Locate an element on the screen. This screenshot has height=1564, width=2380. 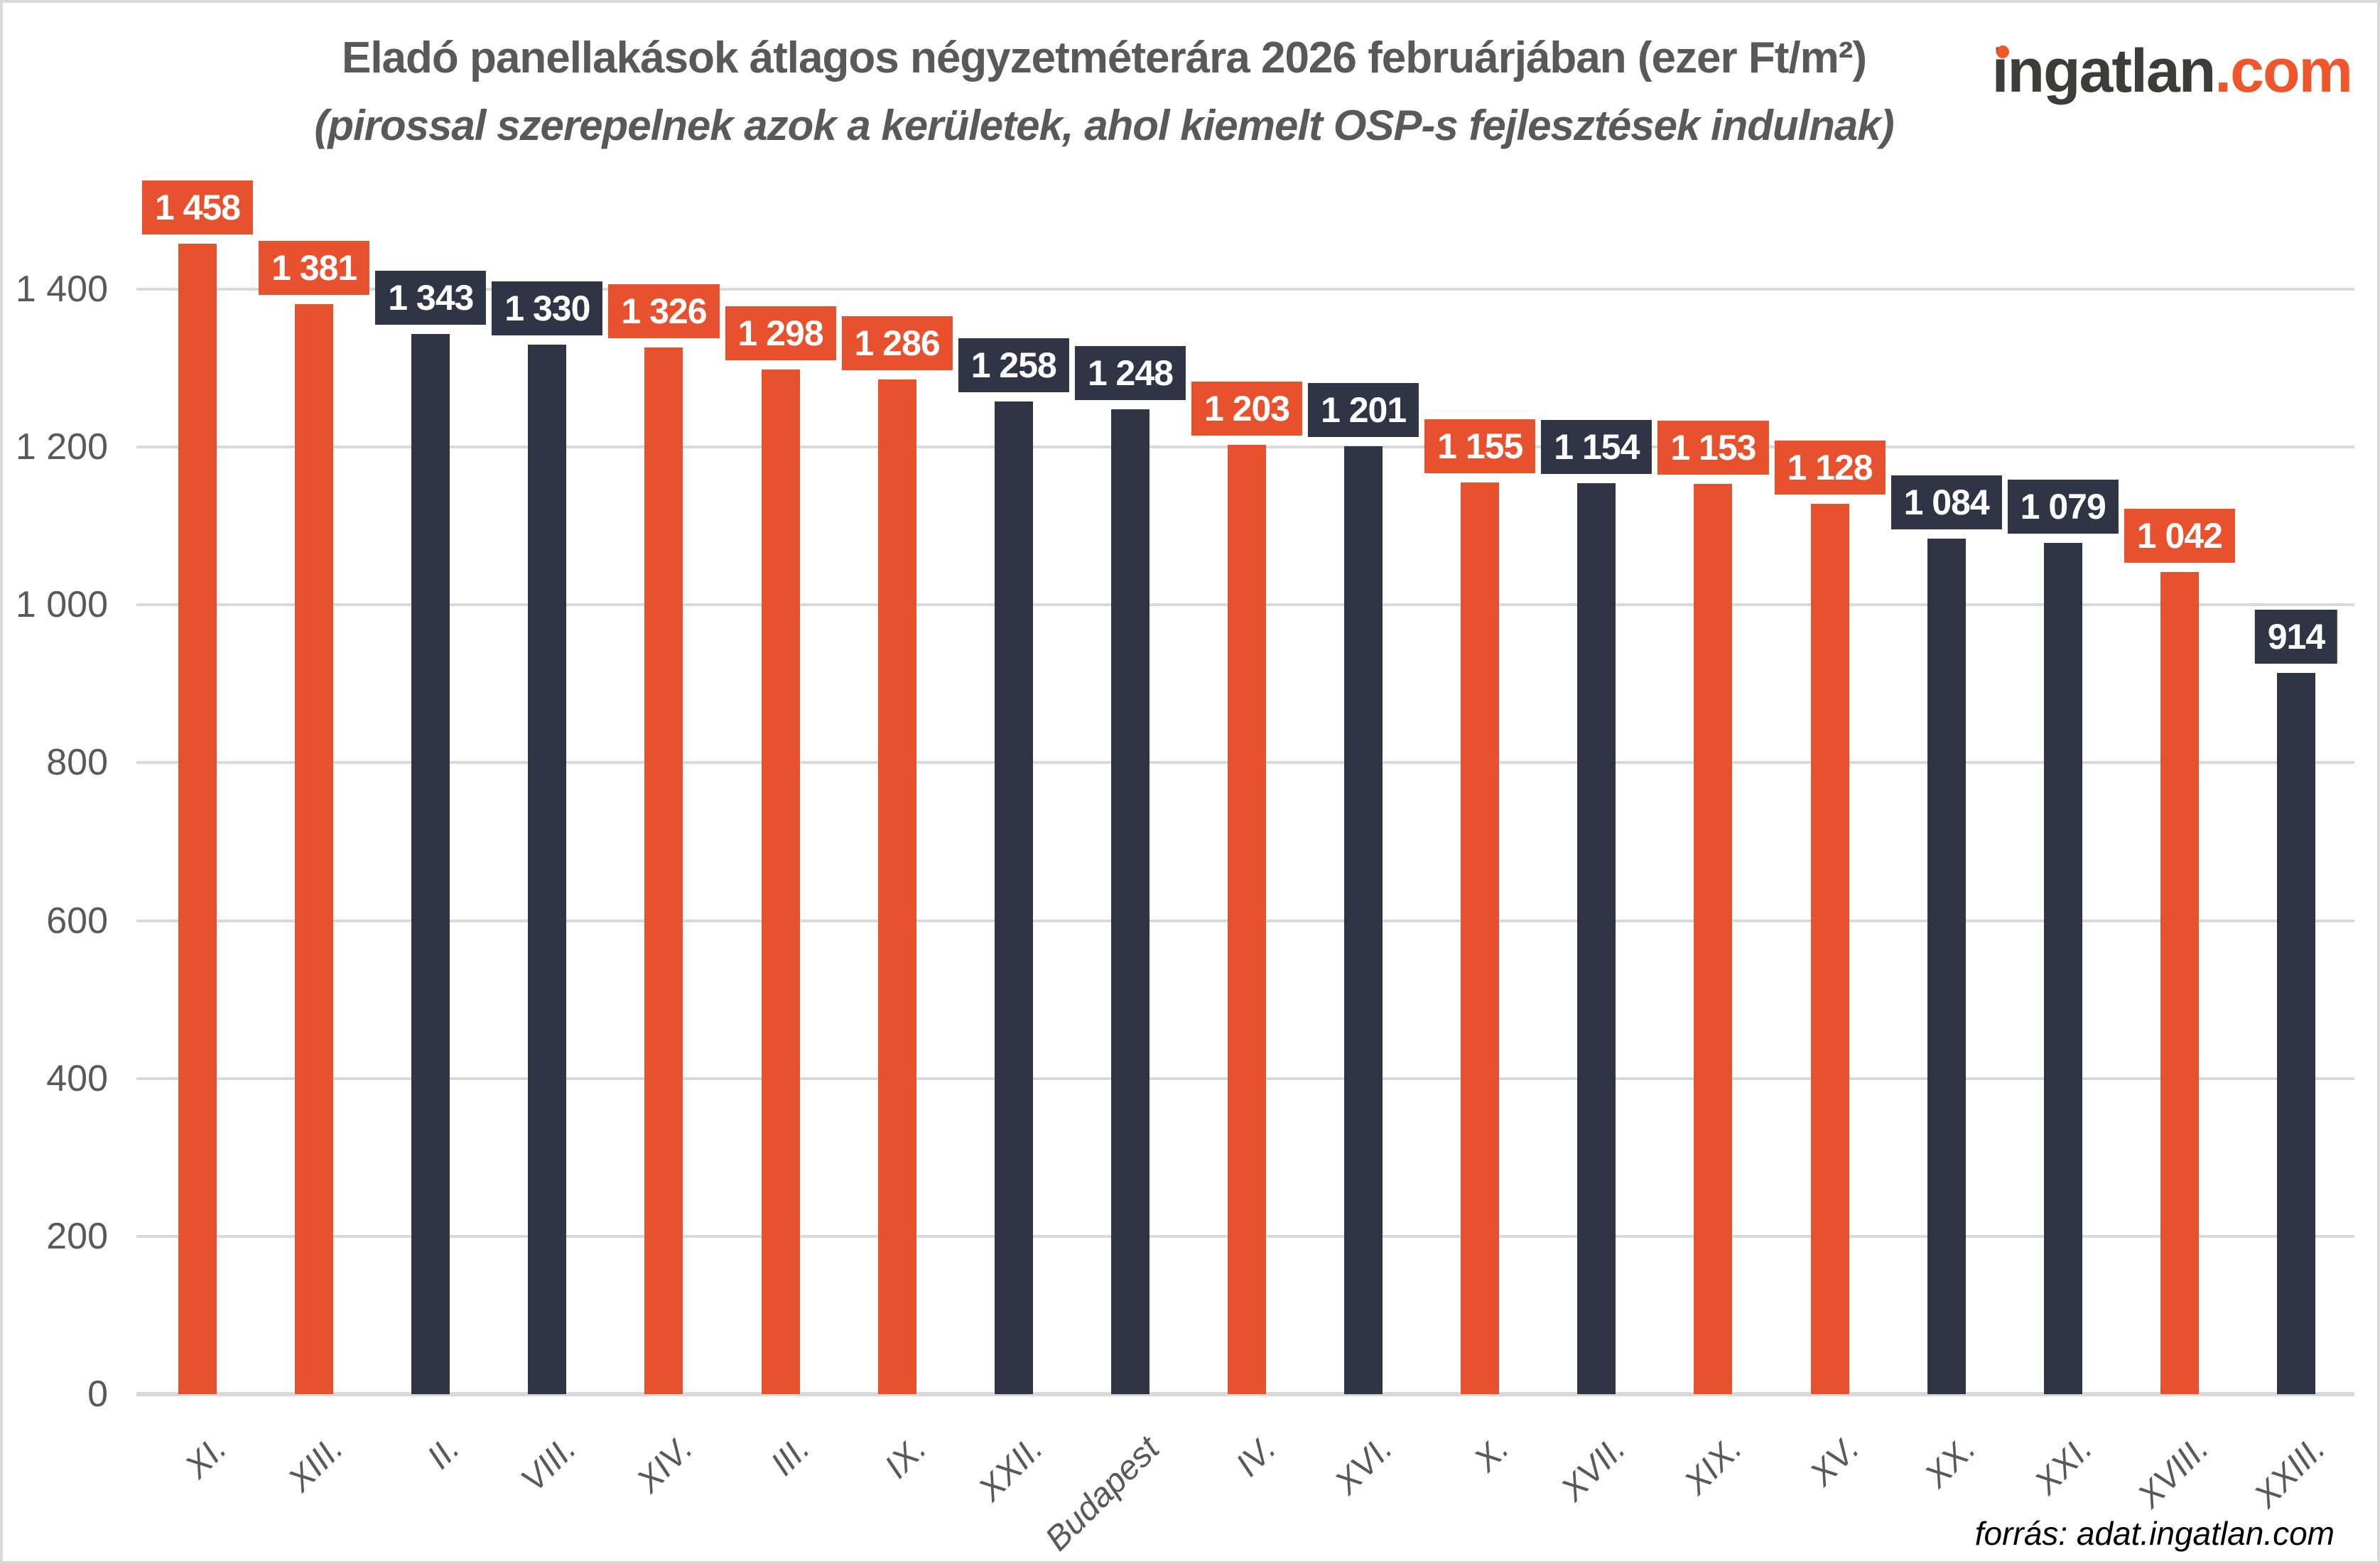
x-axis-category-label: XI. is located at coordinates (206, 1457).